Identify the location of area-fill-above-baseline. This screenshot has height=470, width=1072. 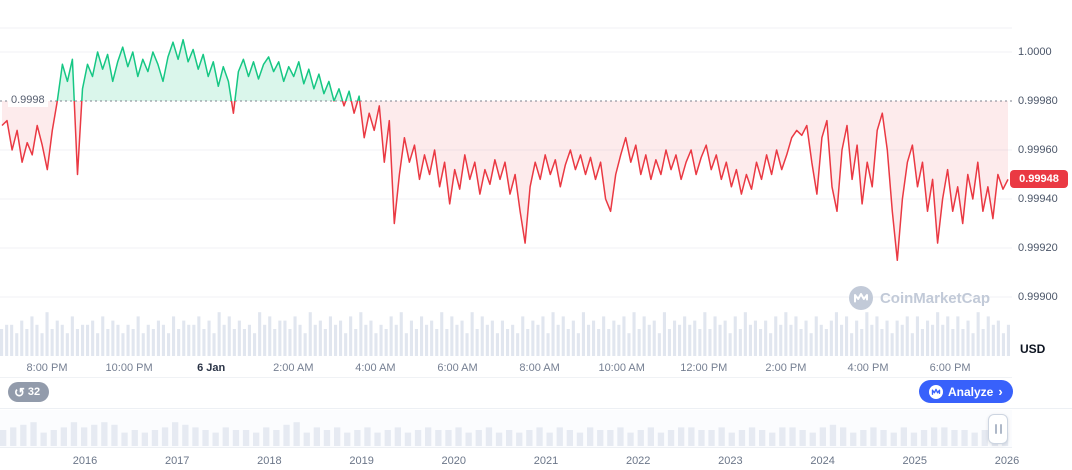
(505, 70).